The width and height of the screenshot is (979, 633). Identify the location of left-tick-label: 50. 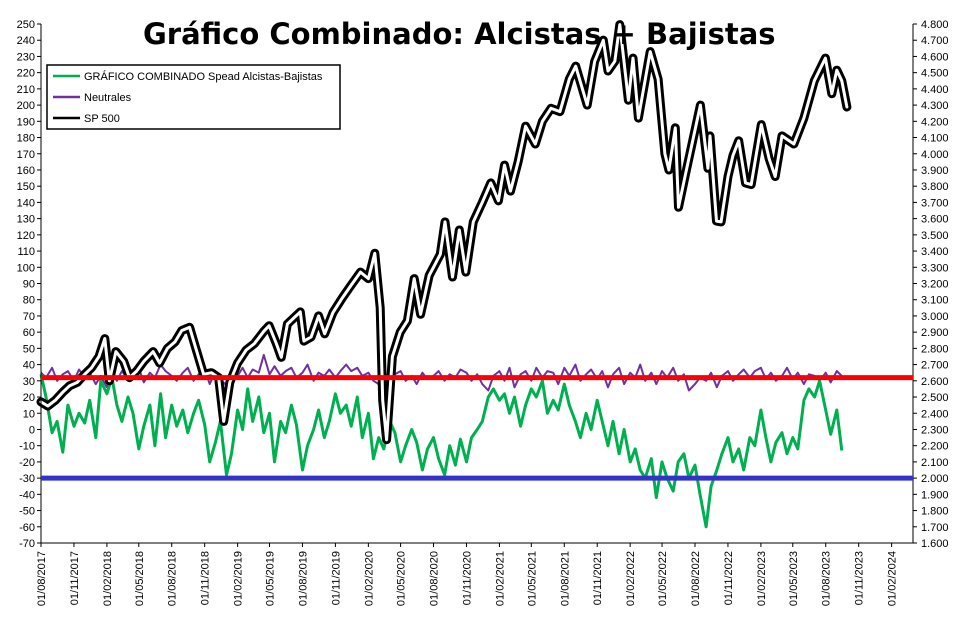
(29, 349).